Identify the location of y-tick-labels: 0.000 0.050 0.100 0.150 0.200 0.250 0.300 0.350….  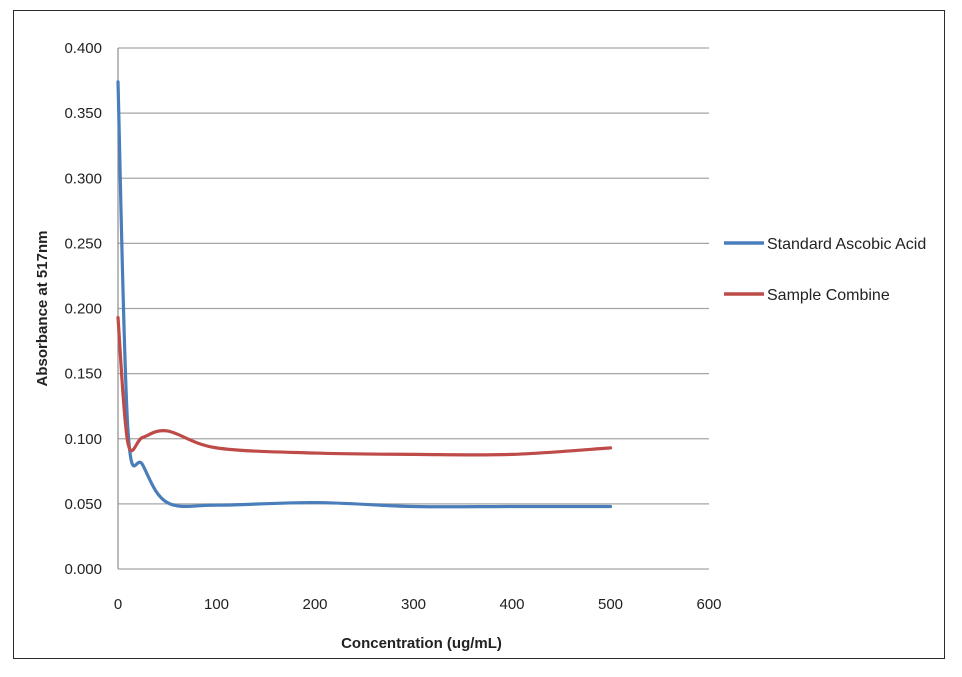
(83, 309).